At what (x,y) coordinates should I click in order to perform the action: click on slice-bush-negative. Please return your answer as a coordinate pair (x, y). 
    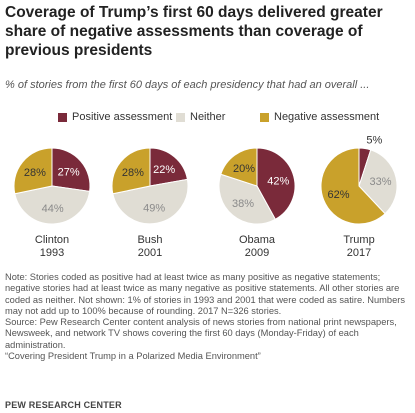
    Looking at the image, I should click on (131, 171).